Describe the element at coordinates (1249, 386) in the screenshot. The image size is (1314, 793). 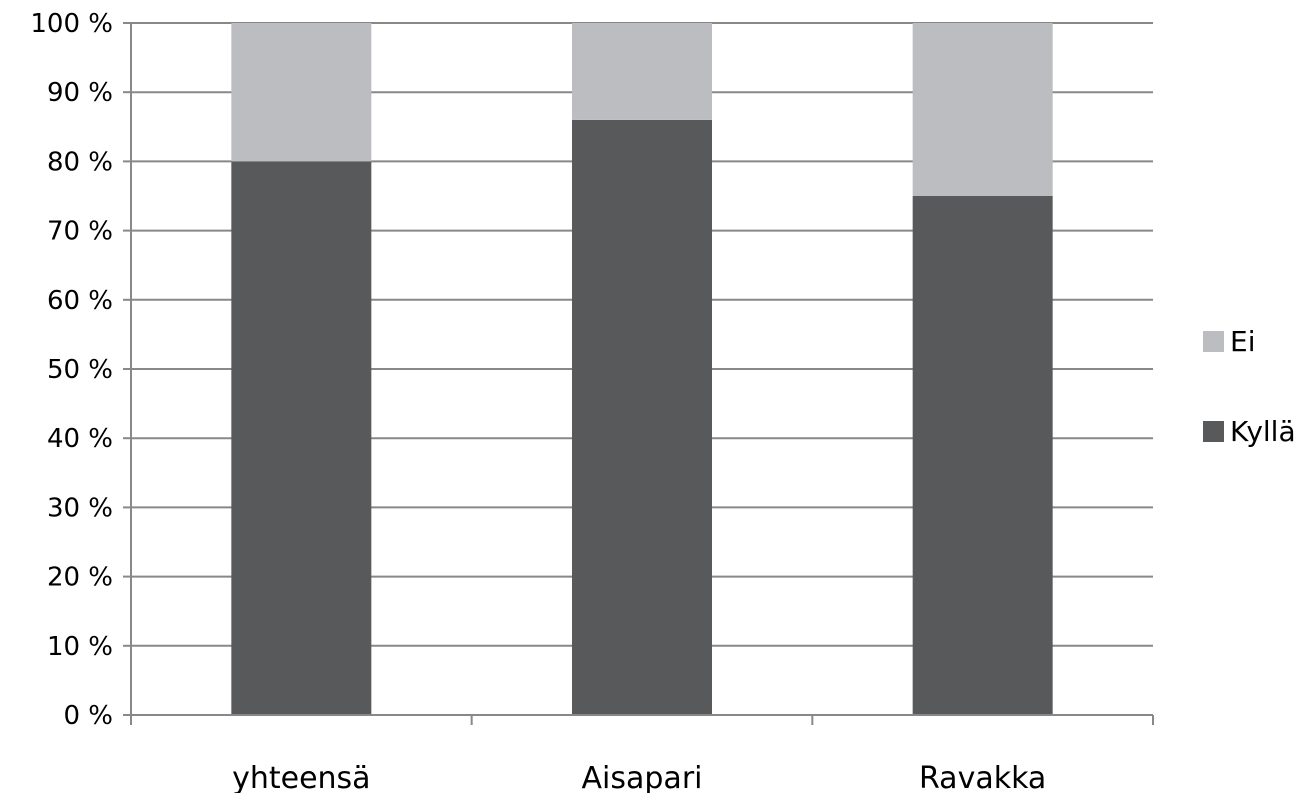
I see `legend: Ei Kyllä` at that location.